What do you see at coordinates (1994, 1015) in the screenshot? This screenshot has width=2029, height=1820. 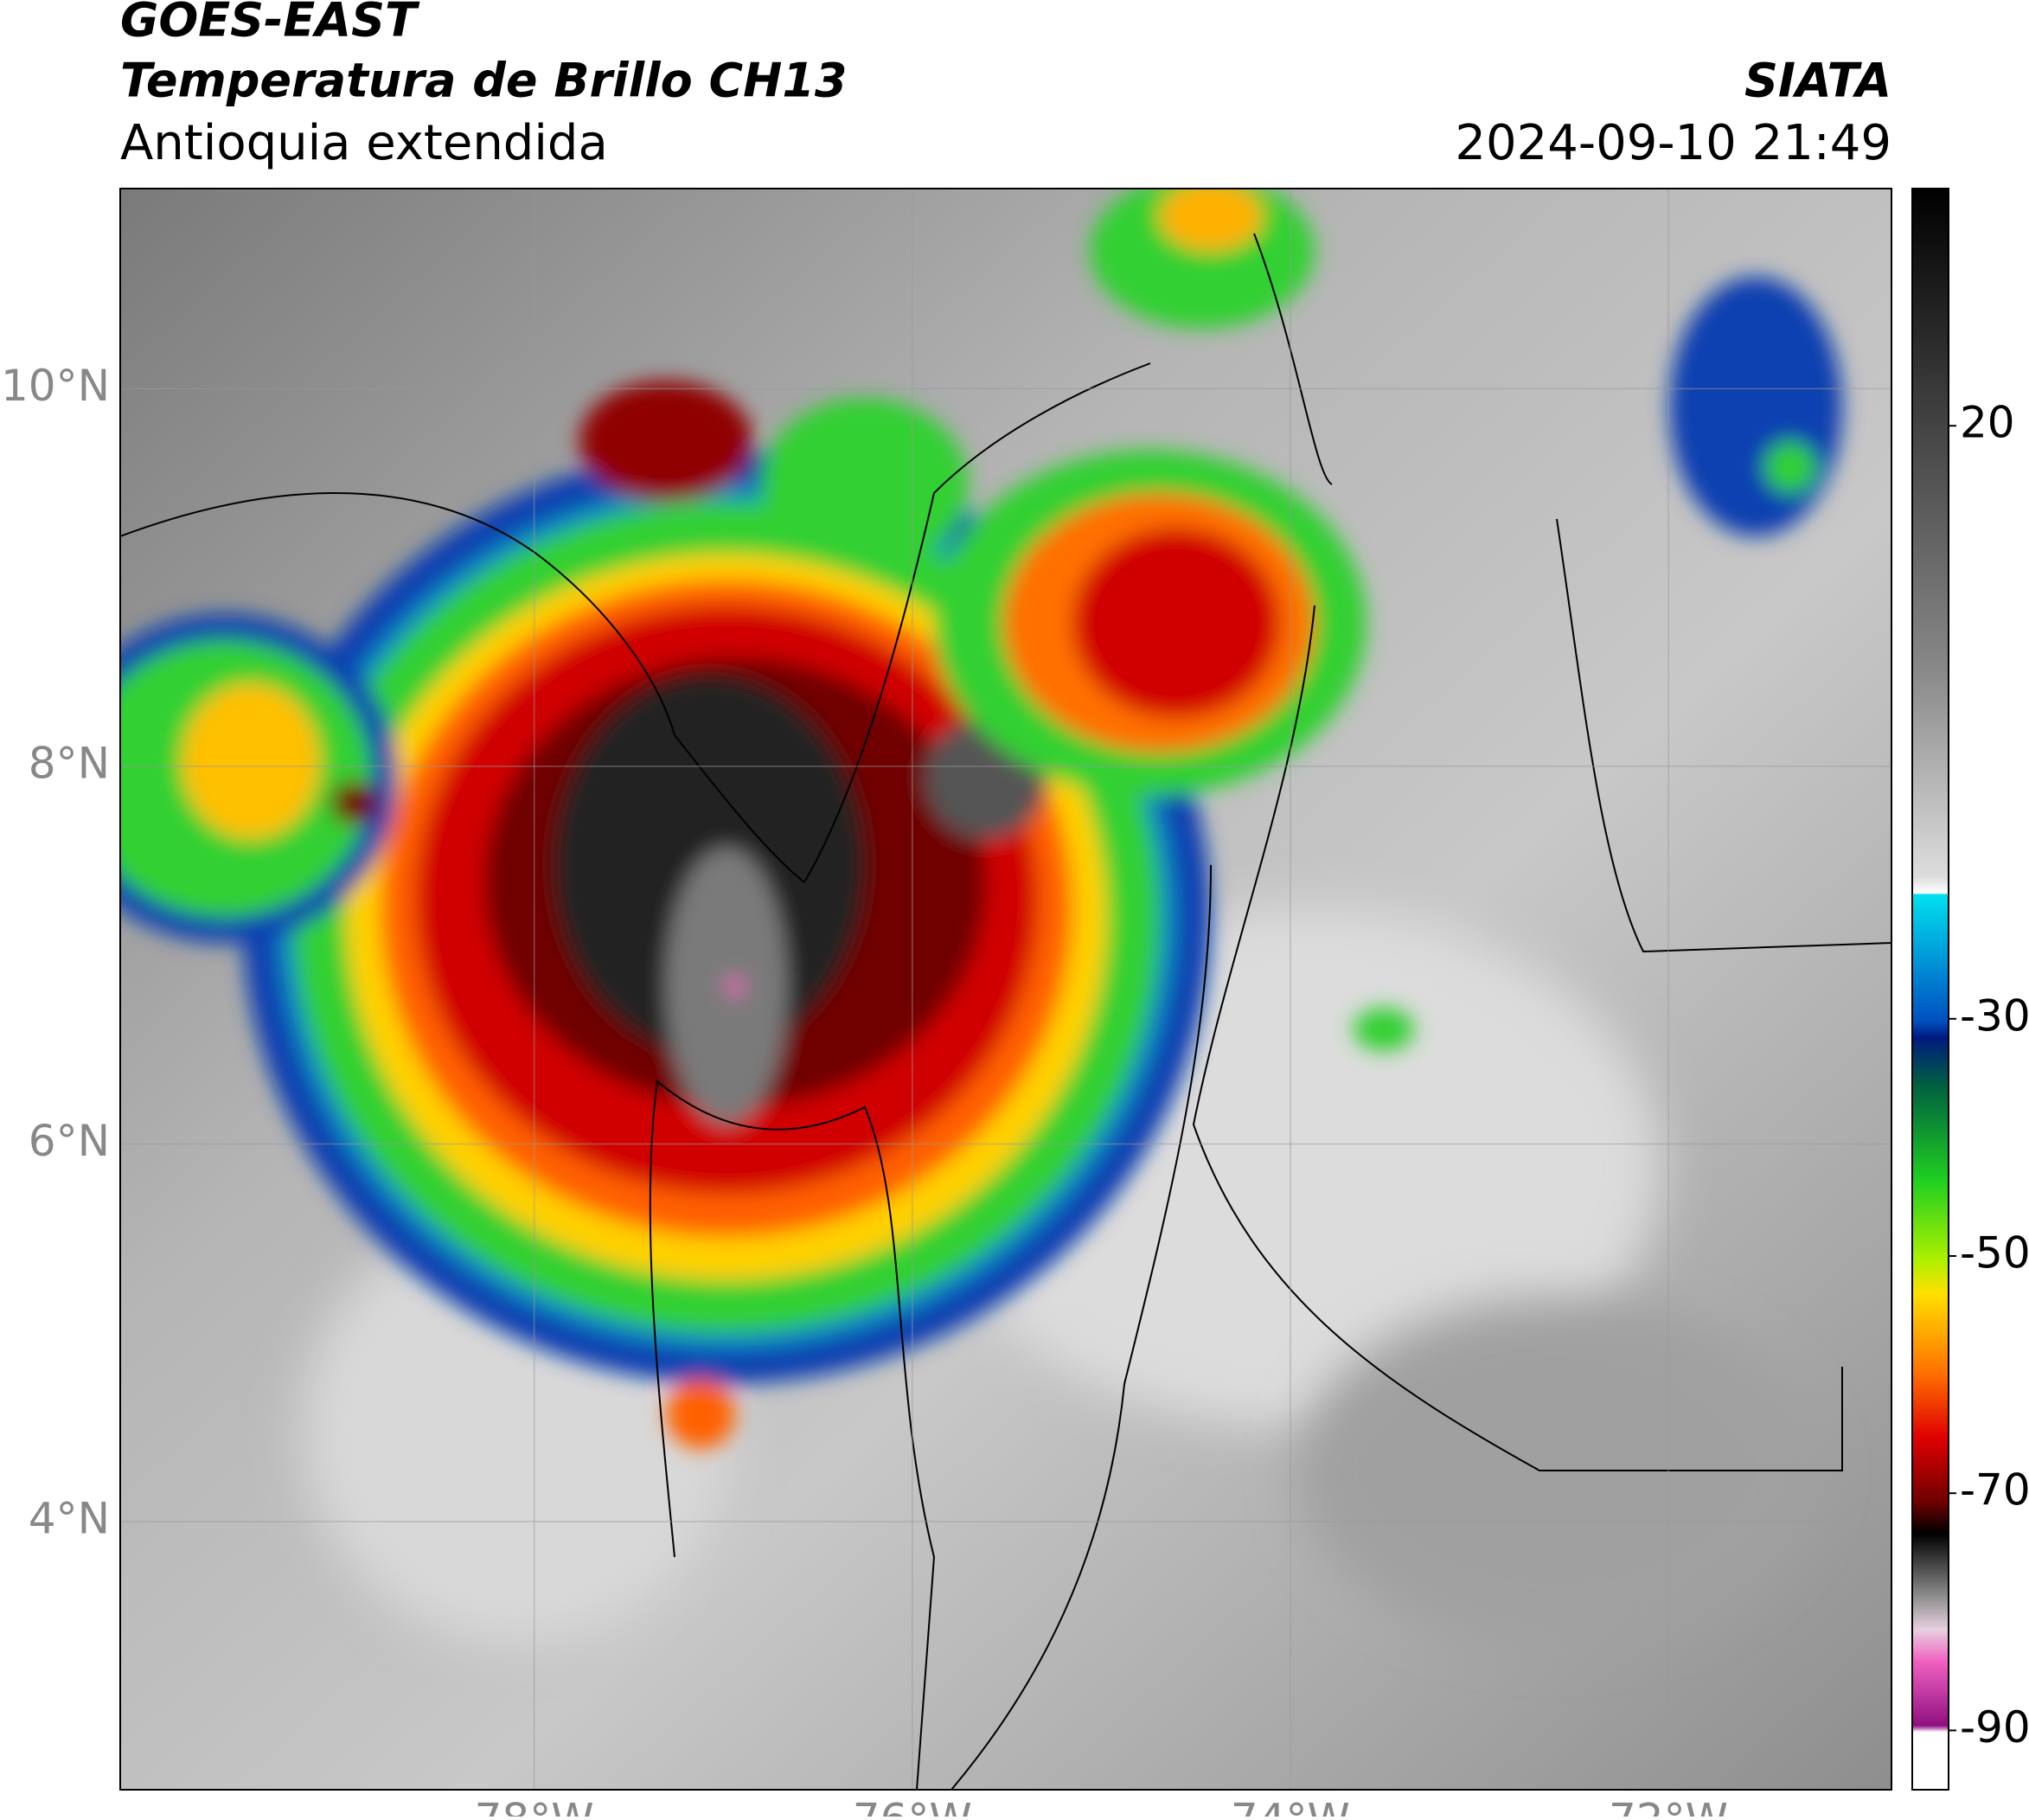 I see `colorbar-tick-label: -30` at bounding box center [1994, 1015].